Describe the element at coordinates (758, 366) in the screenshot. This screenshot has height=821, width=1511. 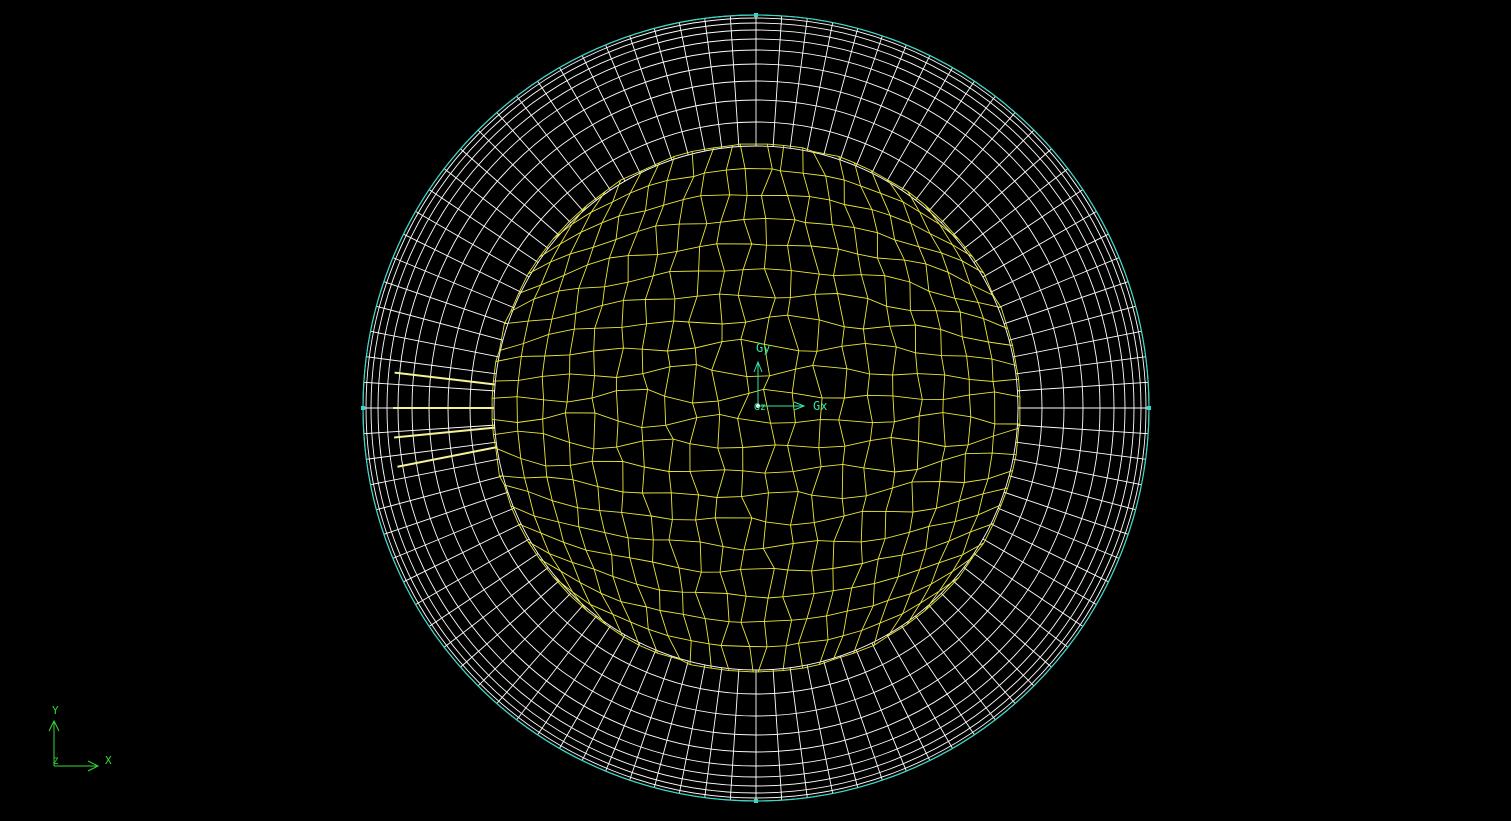
I see `global-y-axis-arrowhead` at that location.